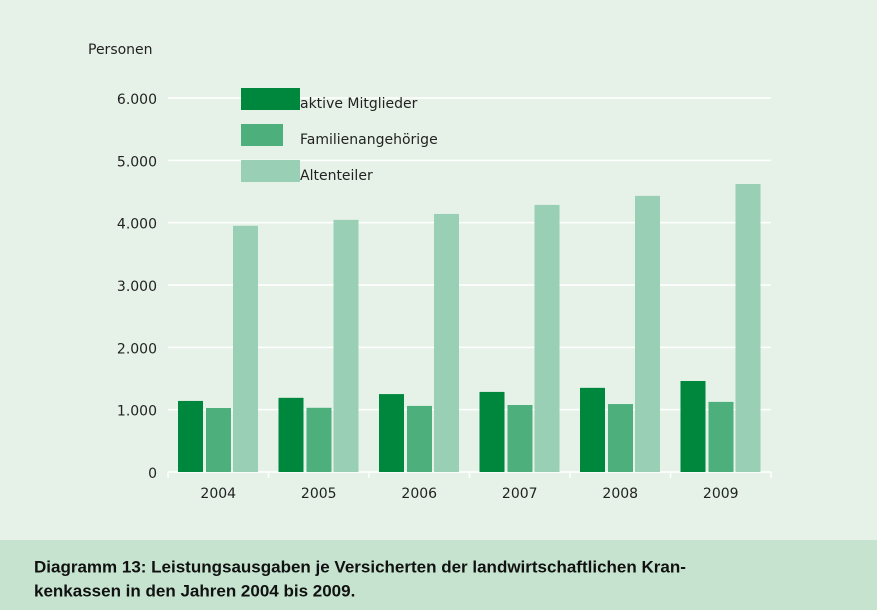 The image size is (877, 610). What do you see at coordinates (137, 287) in the screenshot?
I see `y-tick-label: 3.000` at bounding box center [137, 287].